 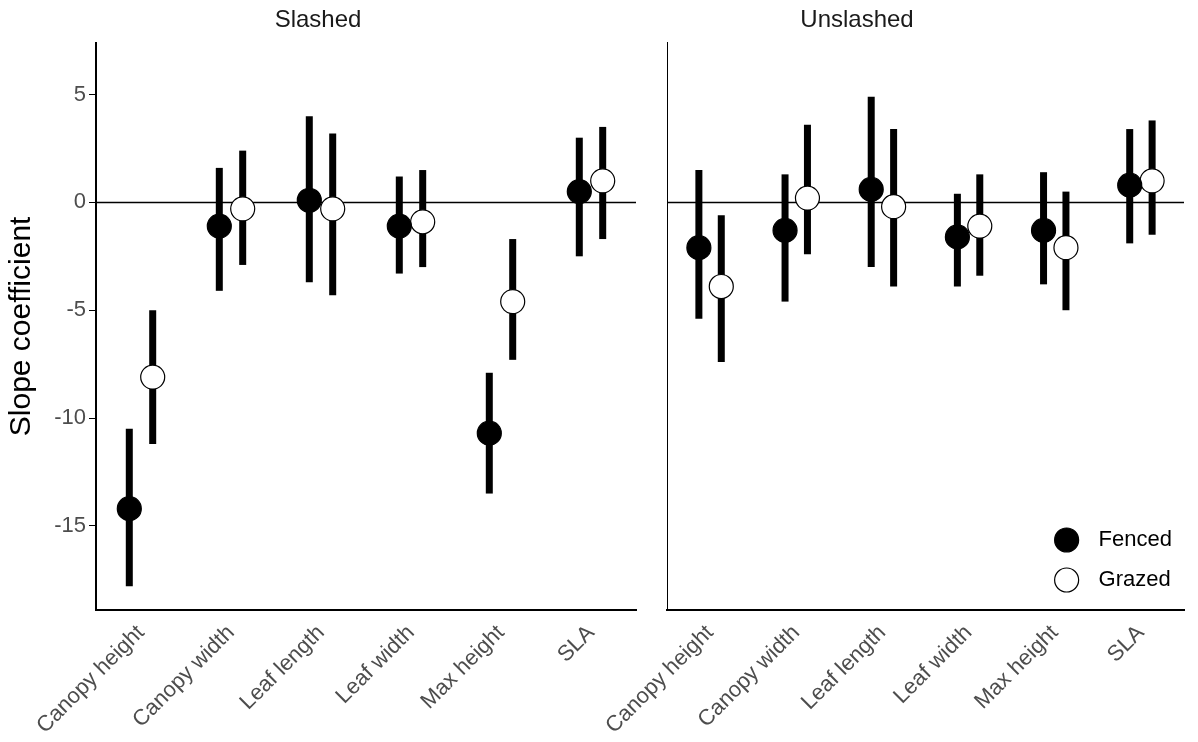 What do you see at coordinates (70, 524) in the screenshot?
I see `y-tick-label: -15` at bounding box center [70, 524].